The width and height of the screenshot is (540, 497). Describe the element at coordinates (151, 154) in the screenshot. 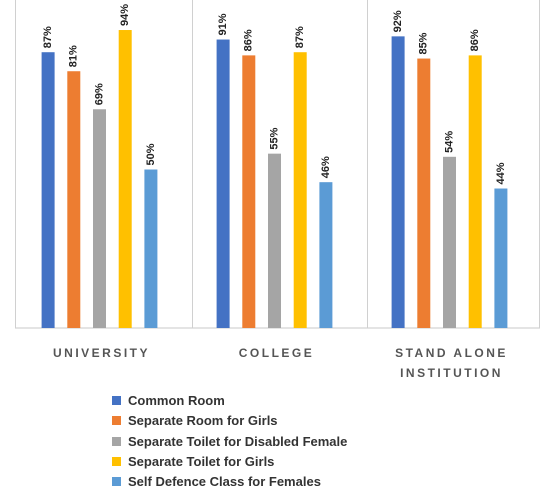

I see `value-label: 50%` at that location.